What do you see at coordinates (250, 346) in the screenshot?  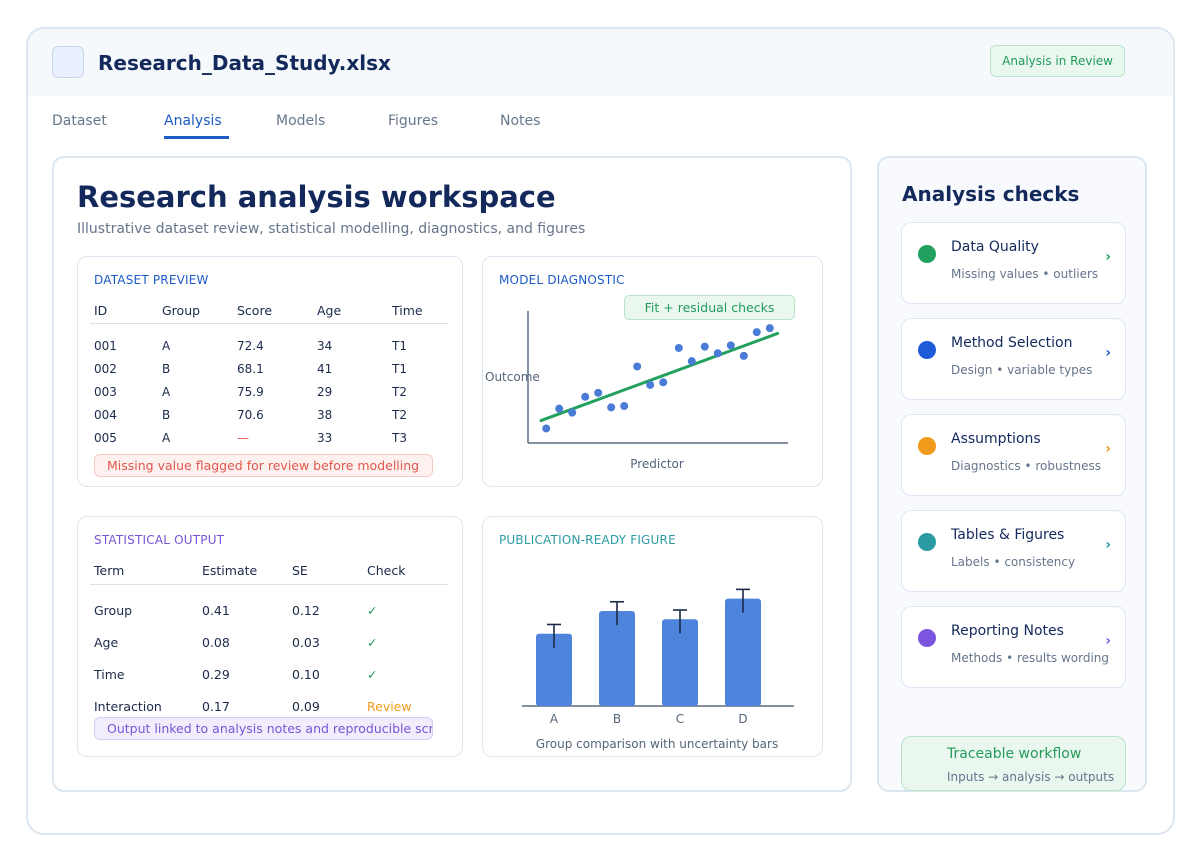 I see `table-cell: 72.4` at bounding box center [250, 346].